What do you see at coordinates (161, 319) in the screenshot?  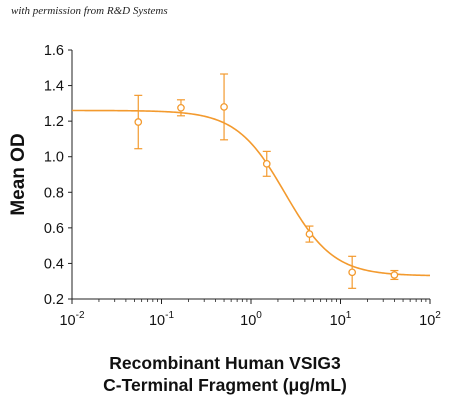 I see `x-tick-label: 10⁻¹` at bounding box center [161, 319].